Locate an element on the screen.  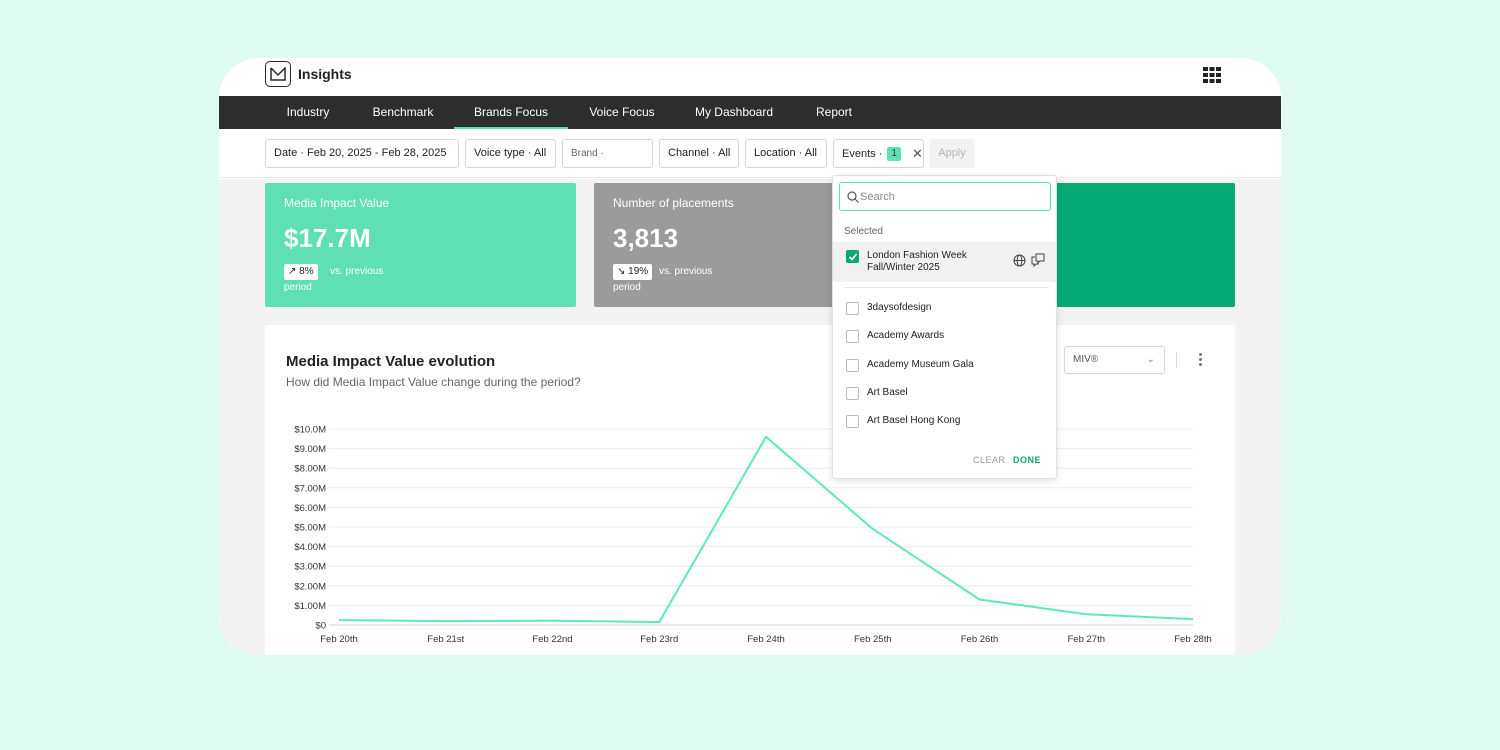
panel-title: Media Impact Value evolution is located at coordinates (391, 361).